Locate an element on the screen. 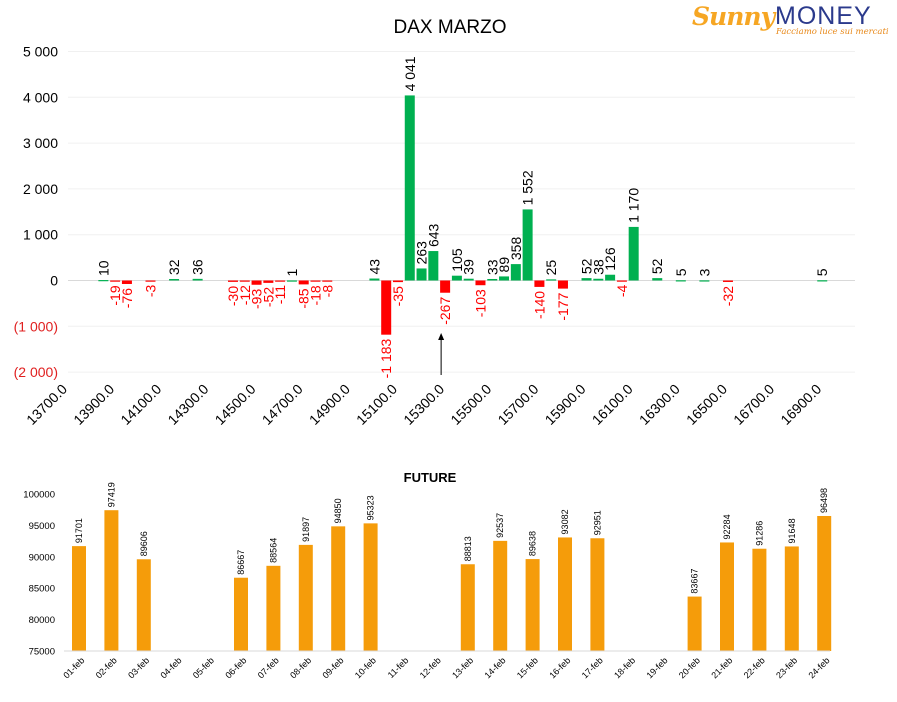  future-data-label: 89606 is located at coordinates (144, 543).